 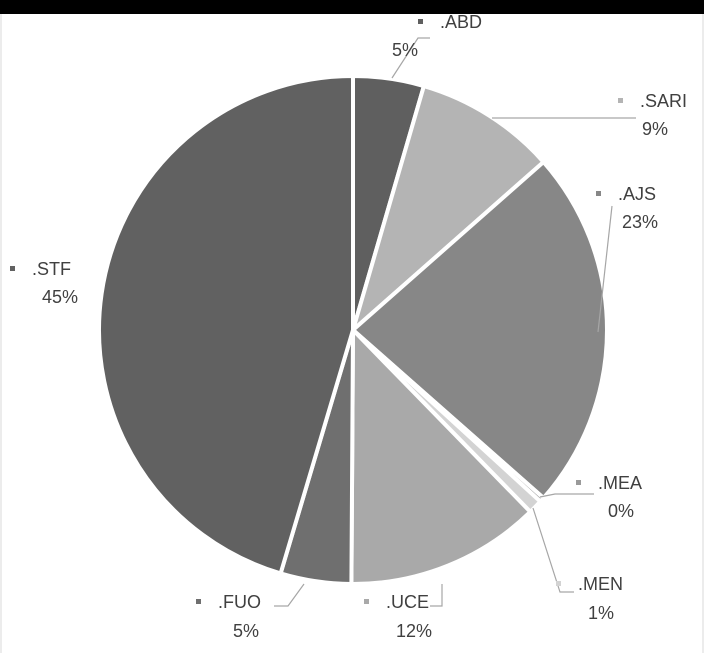 I want to click on slice-percent-men: 1%, so click(x=601, y=613).